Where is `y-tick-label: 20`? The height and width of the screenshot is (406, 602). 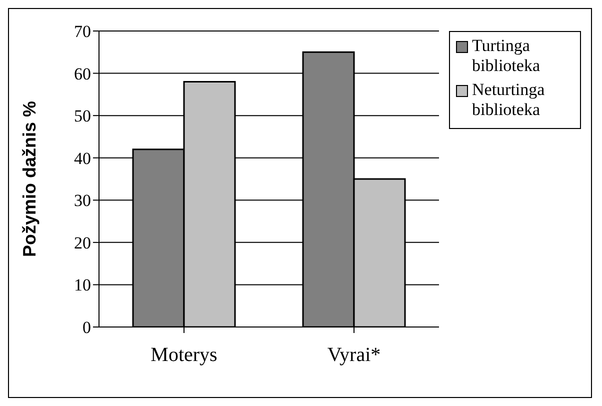
y-tick-label: 20 is located at coordinates (82, 242).